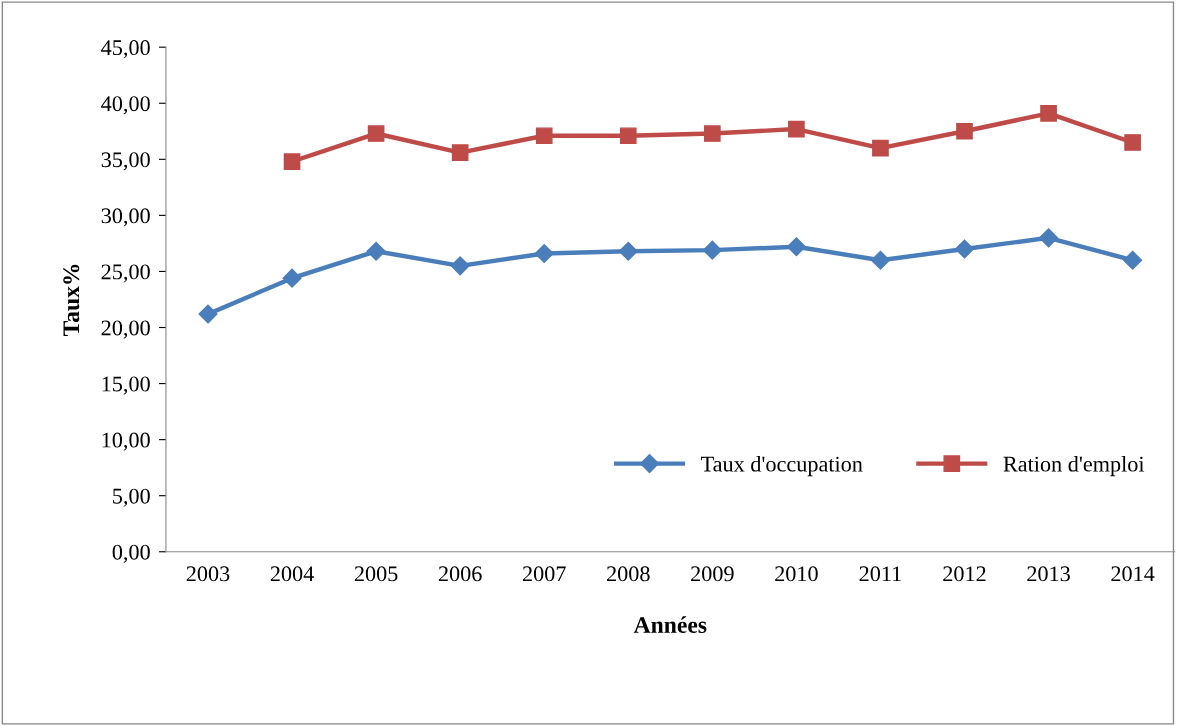 Image resolution: width=1177 pixels, height=726 pixels. I want to click on y-tick-label: 45,00, so click(125, 49).